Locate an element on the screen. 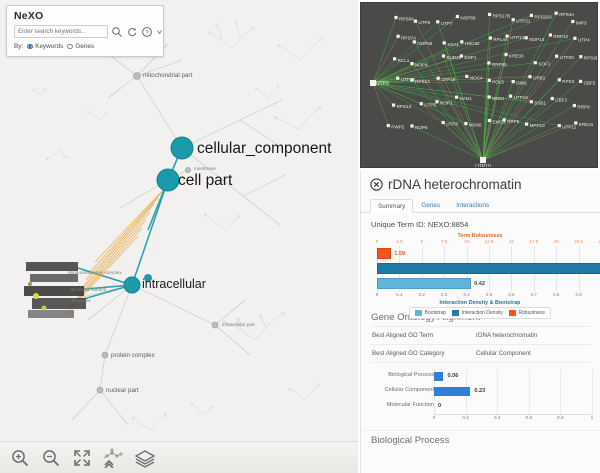  legend-item-bootstrap: Bootstrap is located at coordinates (430, 313).